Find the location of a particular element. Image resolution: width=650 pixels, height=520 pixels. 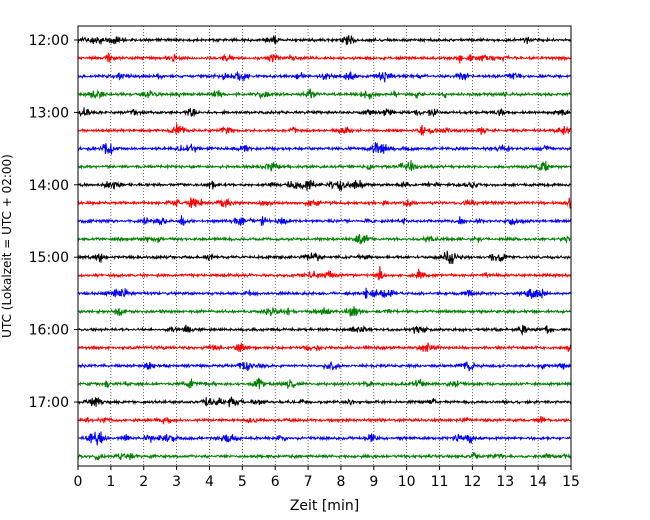

x-tick-label: 5 is located at coordinates (242, 482).